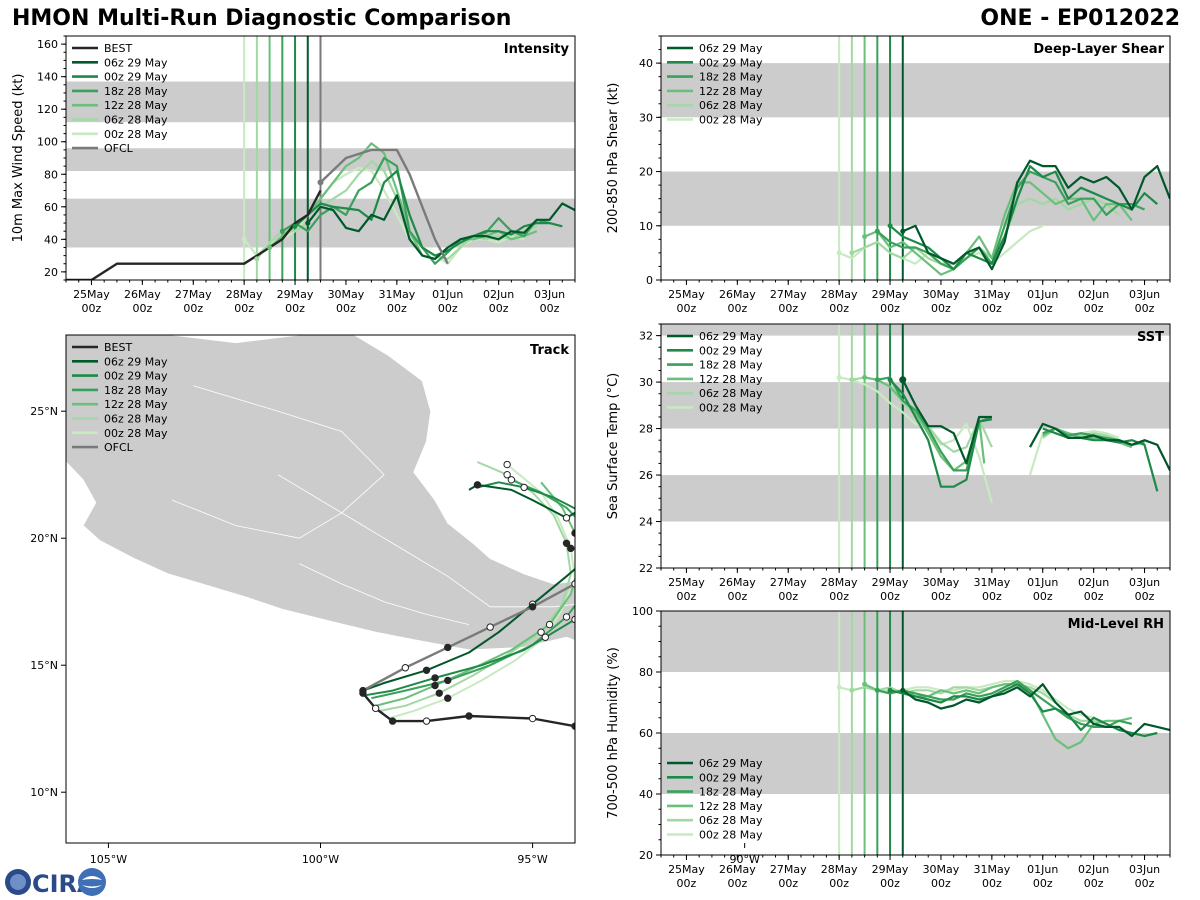 The width and height of the screenshot is (1200, 900). Describe the element at coordinates (1116, 624) in the screenshot. I see `rh-panel-label: Mid-Level RH` at that location.